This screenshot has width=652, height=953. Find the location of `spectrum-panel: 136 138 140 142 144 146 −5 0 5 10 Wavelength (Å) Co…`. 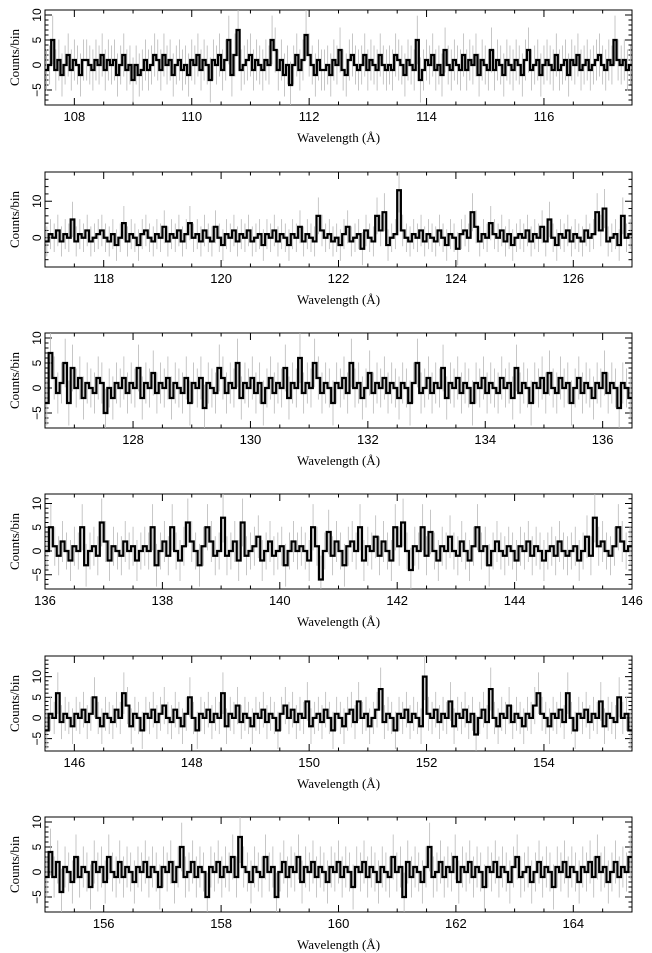

spectrum-panel: 136 138 140 142 144 146 −5 0 5 10 Wavelength (Å) Co… is located at coordinates (325, 561).